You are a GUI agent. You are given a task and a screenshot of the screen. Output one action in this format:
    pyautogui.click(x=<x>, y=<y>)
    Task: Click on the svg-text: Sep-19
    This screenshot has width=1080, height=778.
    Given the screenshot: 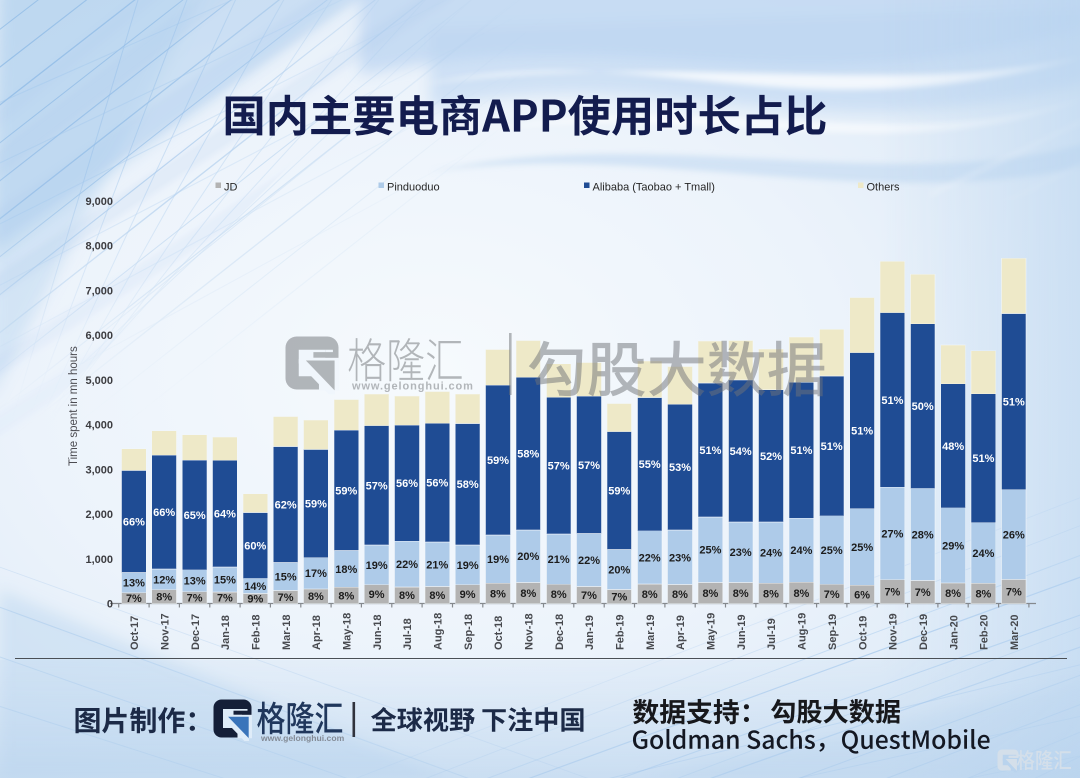 What is the action you would take?
    pyautogui.click(x=833, y=632)
    